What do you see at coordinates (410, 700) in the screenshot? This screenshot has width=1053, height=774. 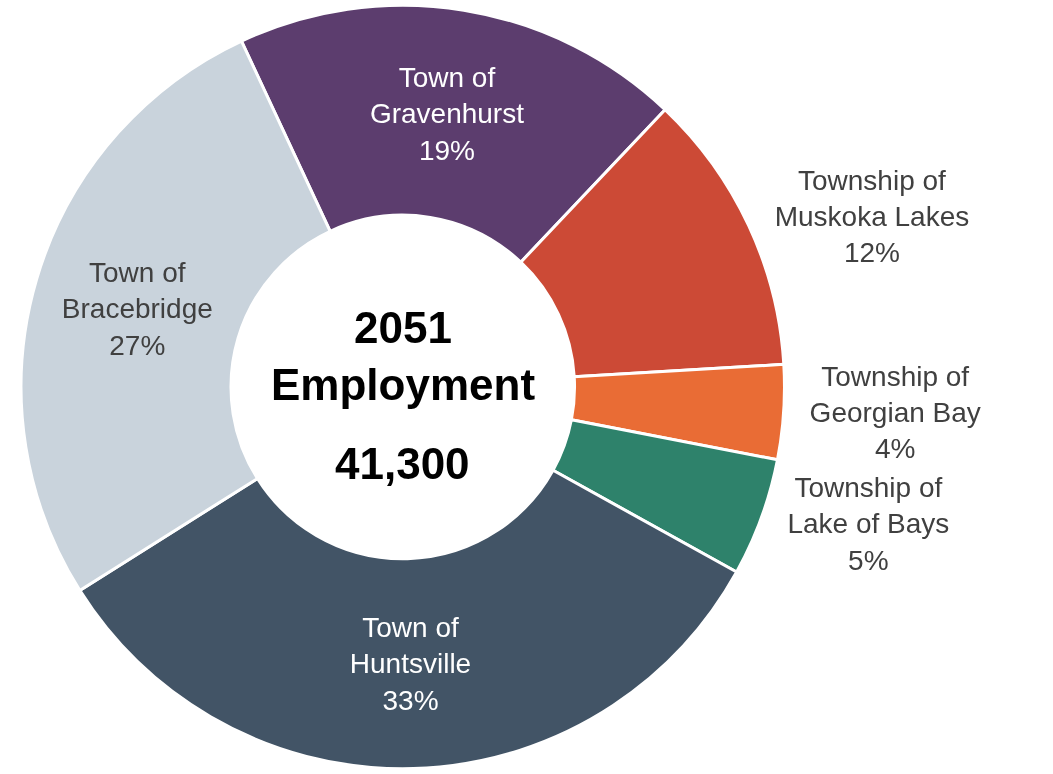 I see `data-label: 33%` at bounding box center [410, 700].